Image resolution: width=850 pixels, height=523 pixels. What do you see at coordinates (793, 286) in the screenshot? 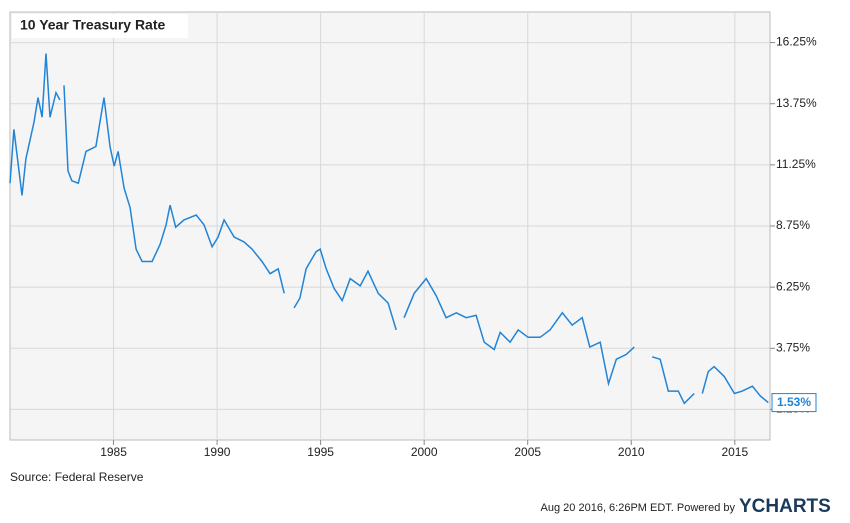
I see `y-tick-label: 6.25%` at bounding box center [793, 286].